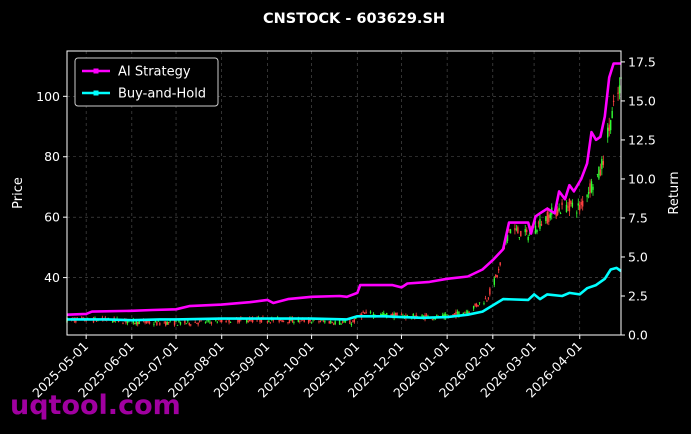 The image size is (691, 434). I want to click on y2-tick-label: 2.5, so click(638, 295).